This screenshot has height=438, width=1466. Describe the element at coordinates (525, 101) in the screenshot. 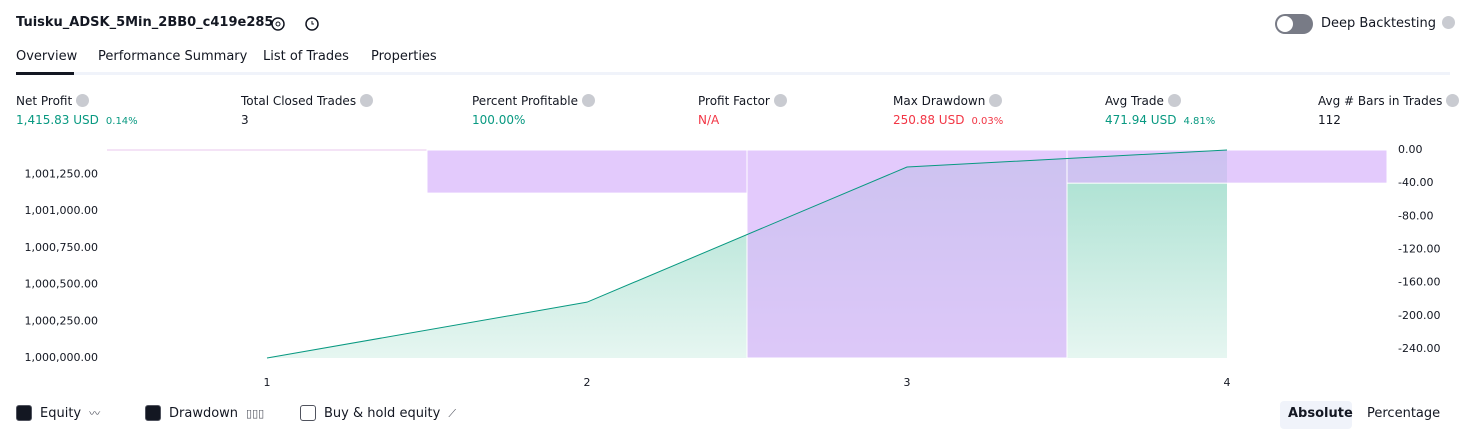

I see `metric-label-text: Percent Profitable` at that location.